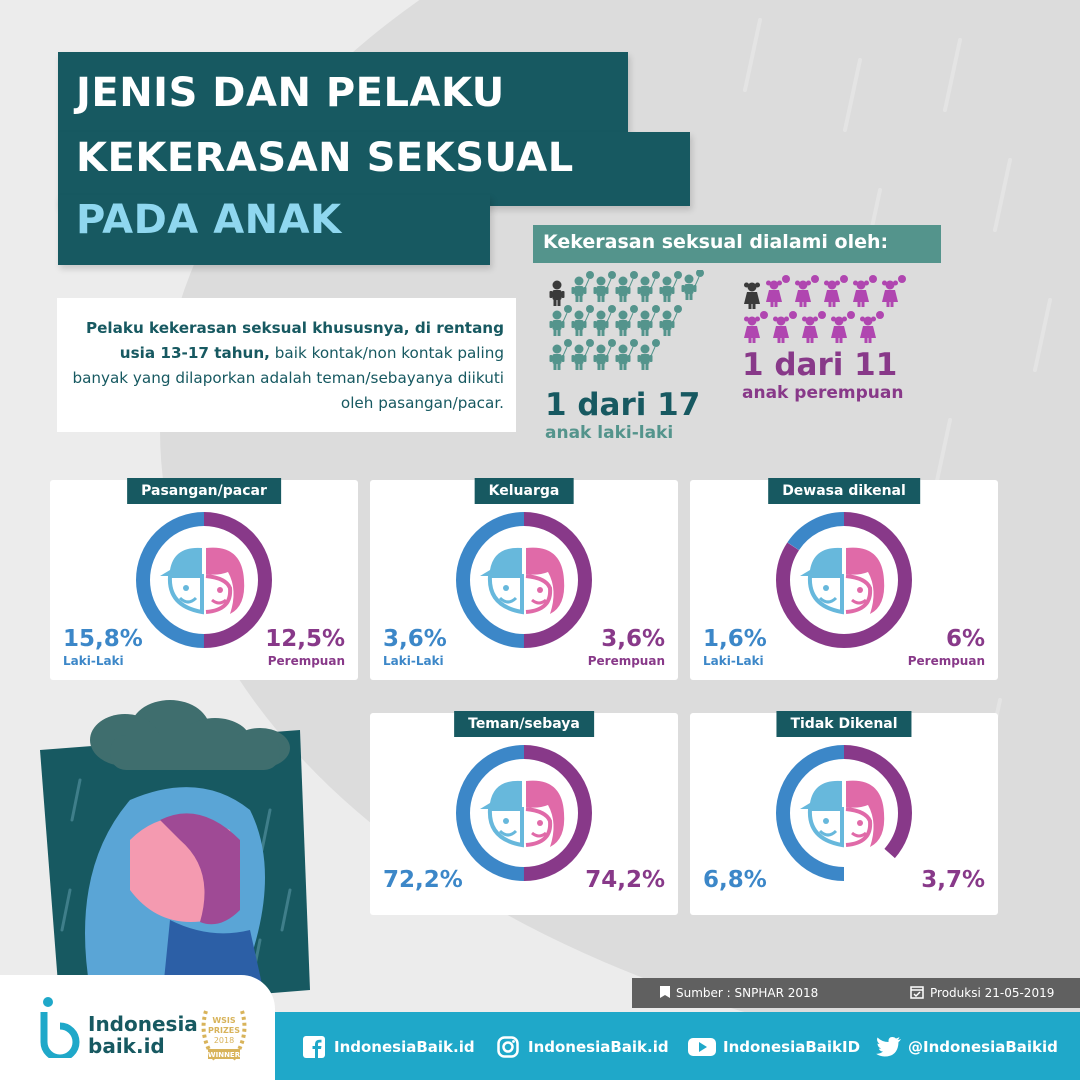 The image size is (1080, 1080). Describe the element at coordinates (702, 1047) in the screenshot. I see `youtube-icon` at that location.